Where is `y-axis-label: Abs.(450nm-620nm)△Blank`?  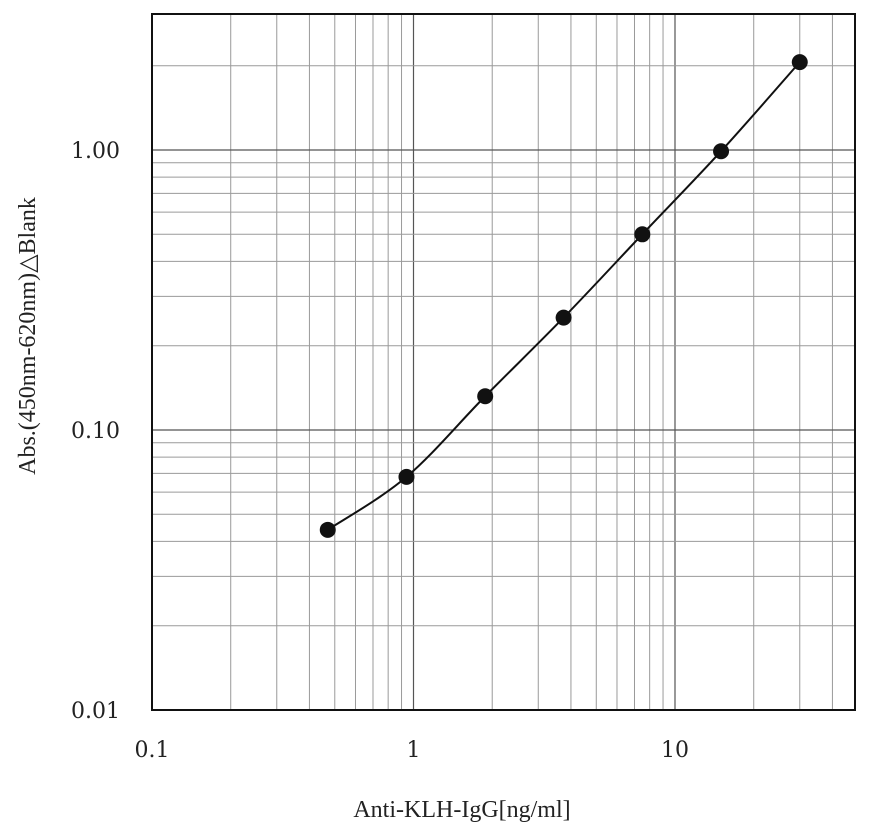
y-axis-label: Abs.(450nm-620nm)△Blank is located at coordinates (28, 336).